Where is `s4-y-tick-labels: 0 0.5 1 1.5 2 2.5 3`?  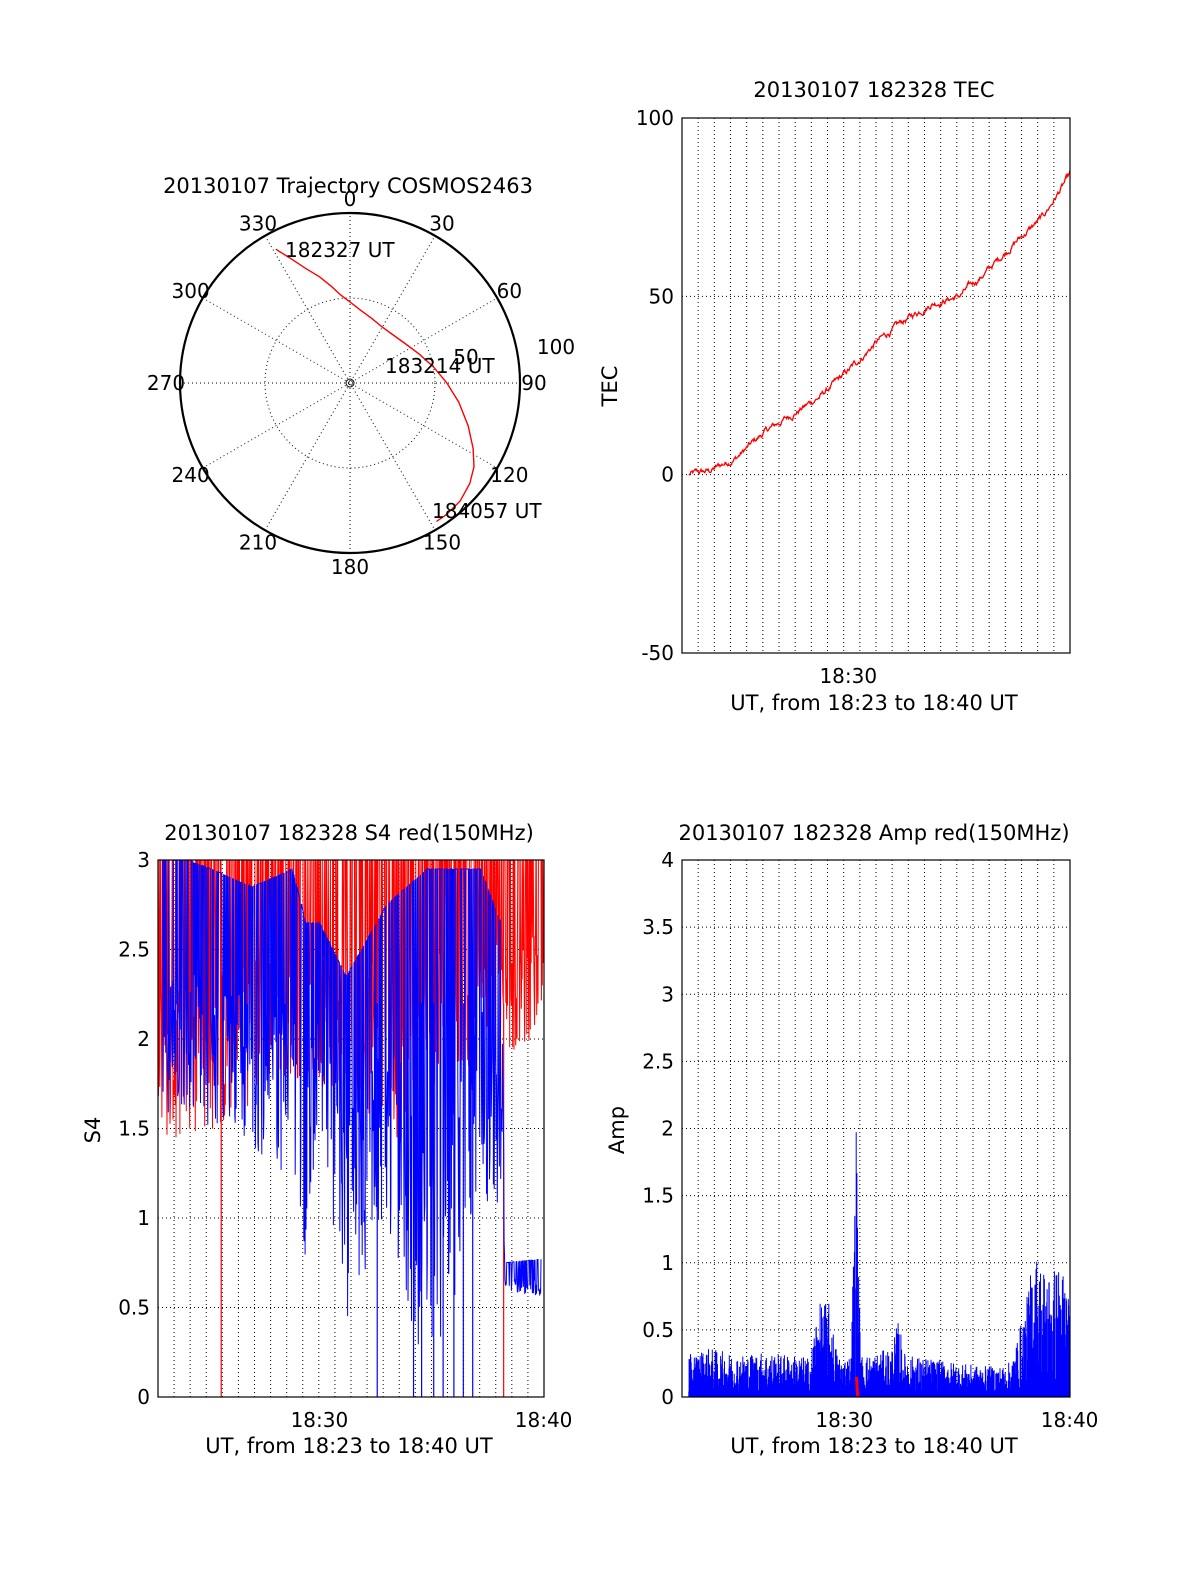 s4-y-tick-labels: 0 0.5 1 1.5 2 2.5 3 is located at coordinates (134, 1128).